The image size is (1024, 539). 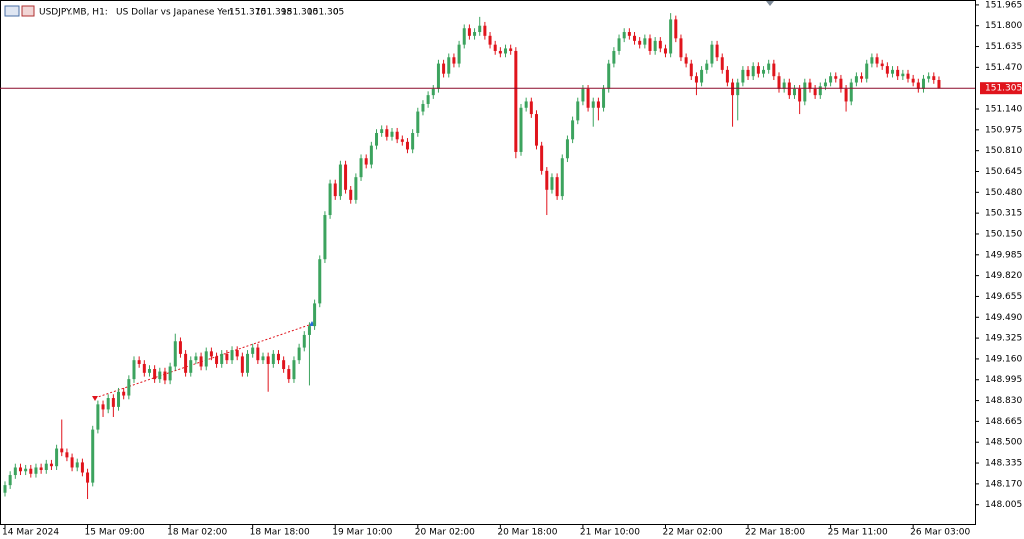 What do you see at coordinates (1003, 484) in the screenshot?
I see `y-tick-label: 148.170` at bounding box center [1003, 484].